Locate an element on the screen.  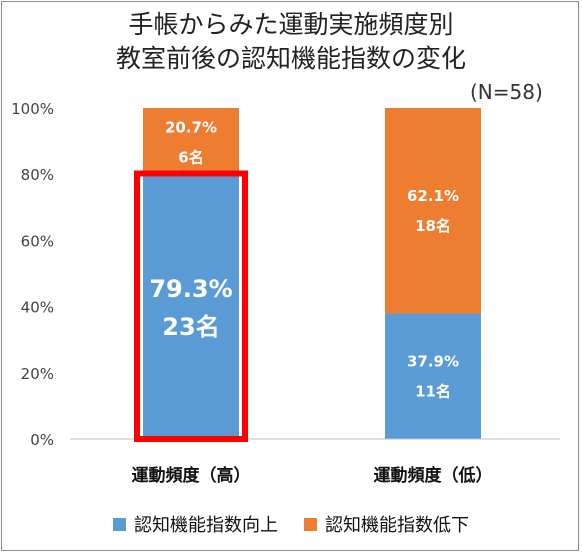
data-label: 62.1% is located at coordinates (433, 196).